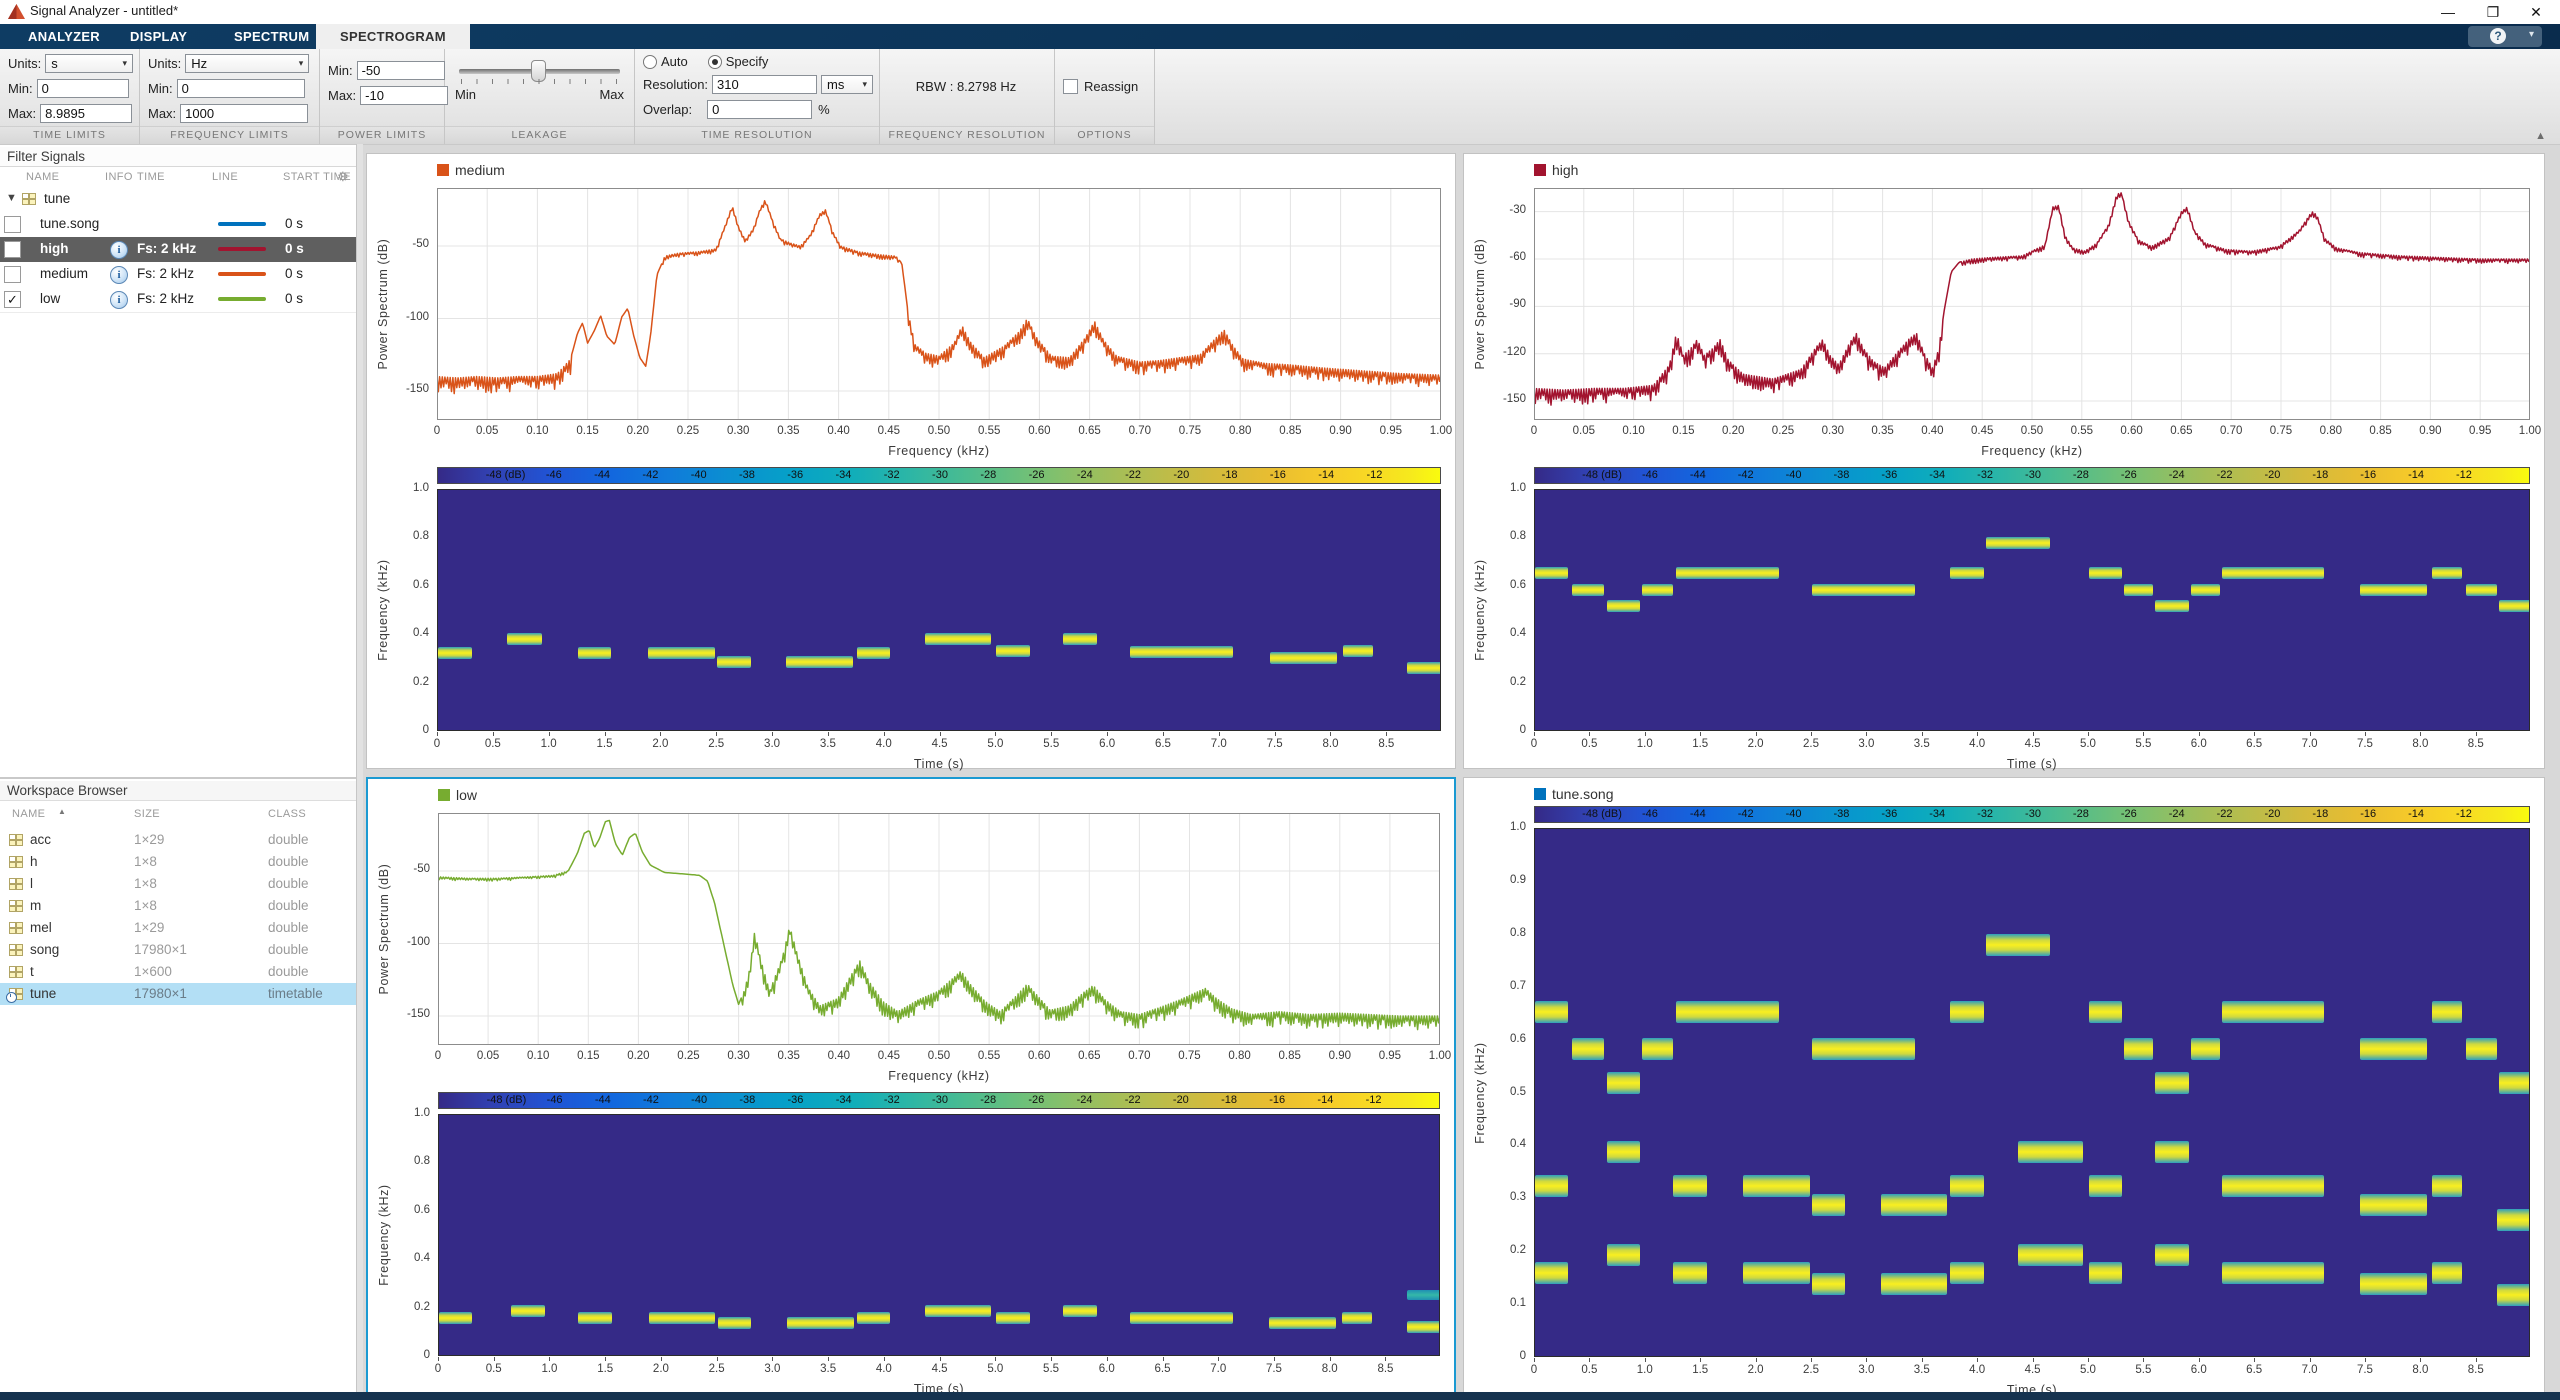 This screenshot has height=1400, width=2560. What do you see at coordinates (178, 906) in the screenshot?
I see `workspace-row-m: m 1×8 double` at bounding box center [178, 906].